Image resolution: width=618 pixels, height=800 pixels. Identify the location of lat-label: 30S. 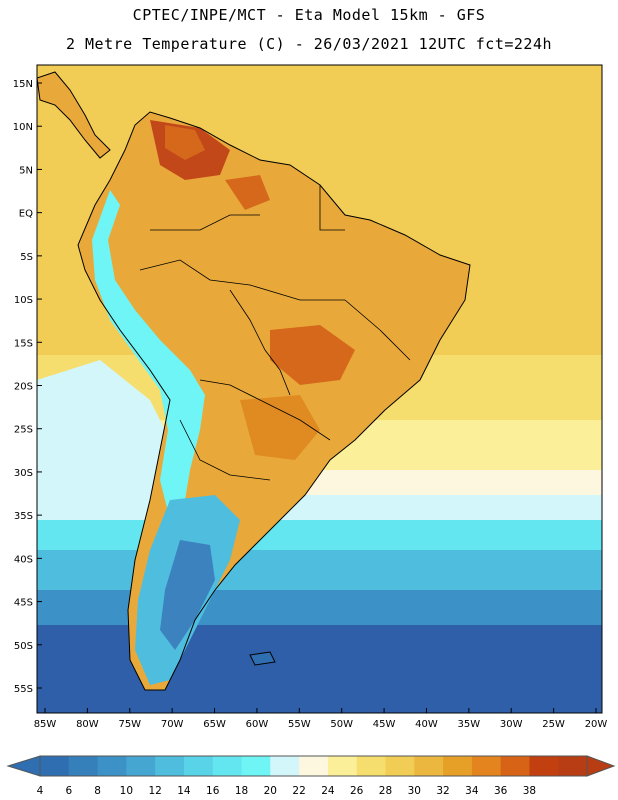
(23, 473).